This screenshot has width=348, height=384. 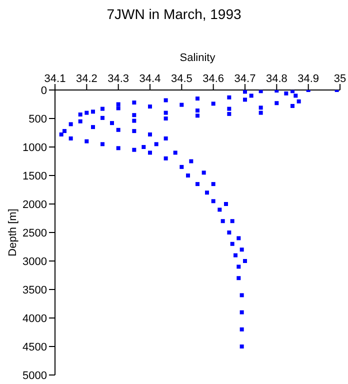 What do you see at coordinates (34, 148) in the screenshot?
I see `y-tick-label: 1000` at bounding box center [34, 148].